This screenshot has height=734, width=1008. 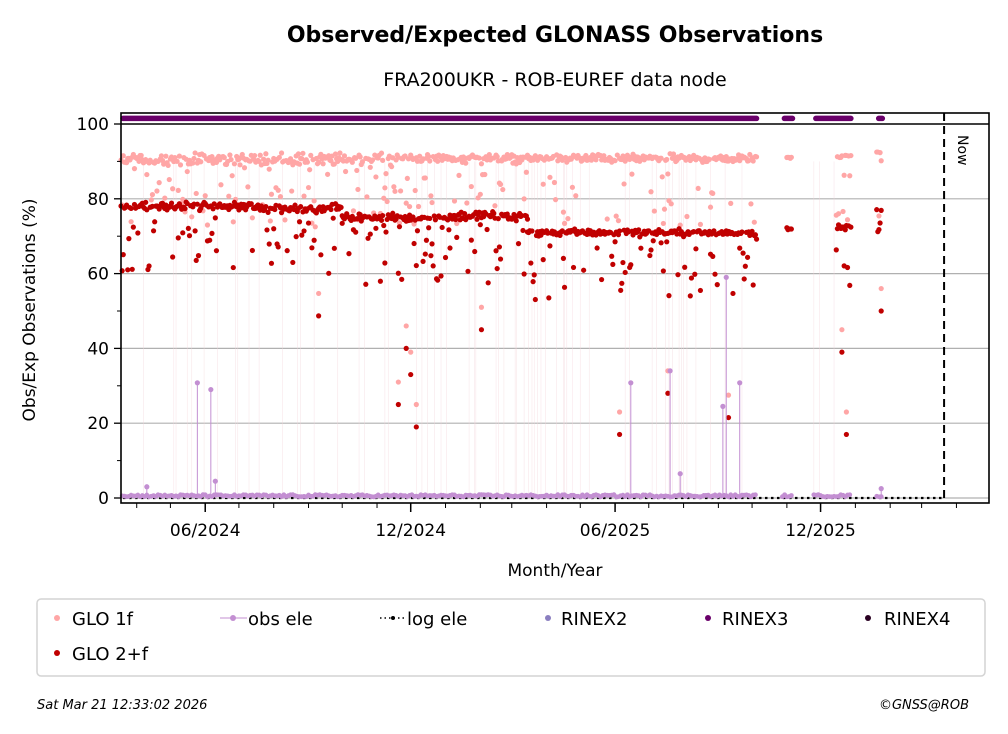 I want to click on chart-title: Observed/Expected GLONASS Observations, so click(x=555, y=35).